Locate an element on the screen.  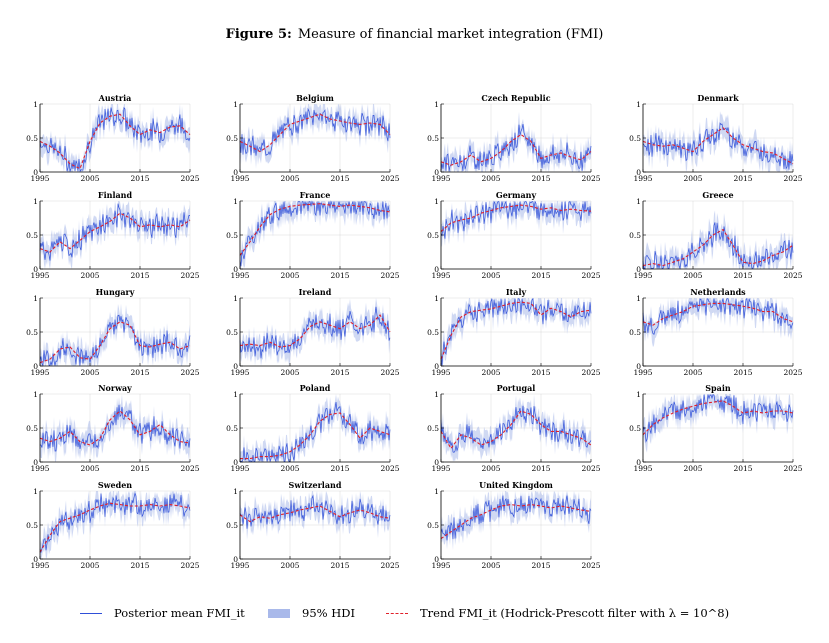
panel-title: Germany is located at coordinates (516, 195).